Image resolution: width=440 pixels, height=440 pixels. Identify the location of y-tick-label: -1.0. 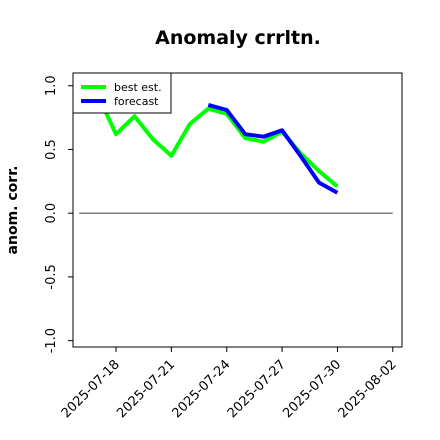
(51, 340).